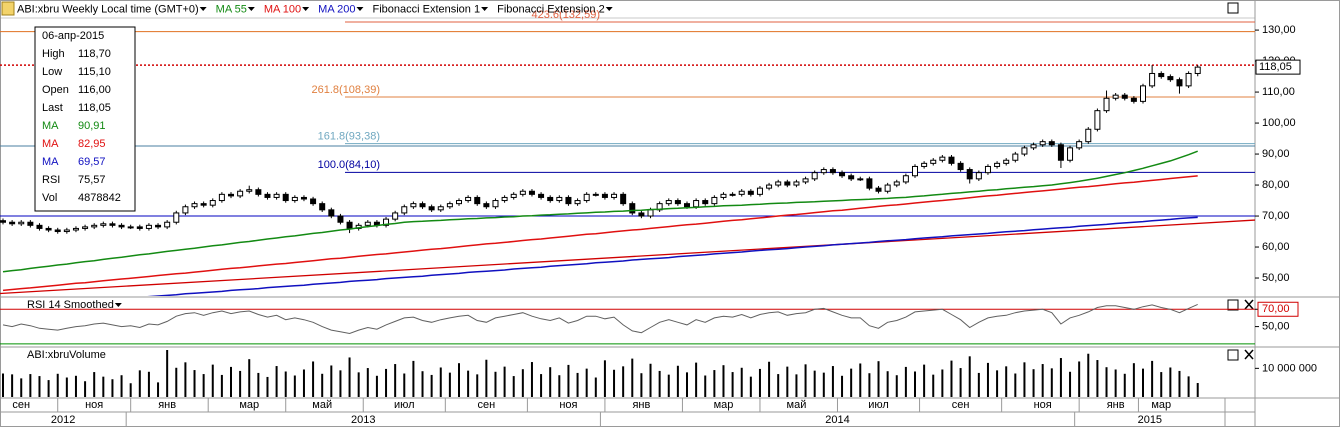  I want to click on info-value: 82,95, so click(92, 144).